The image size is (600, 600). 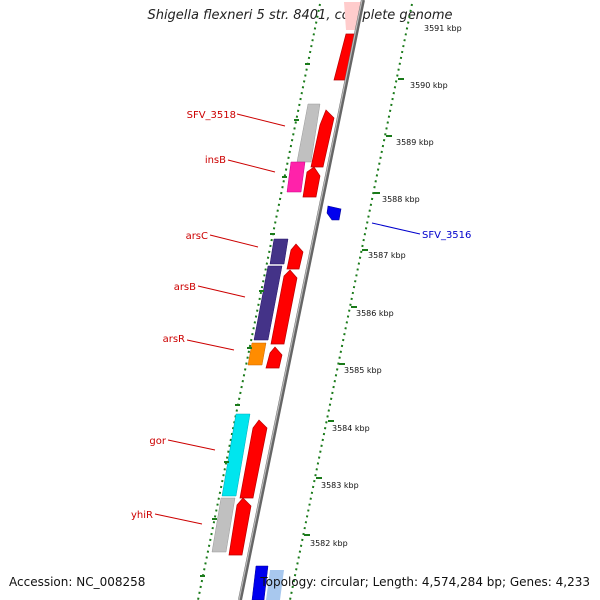 I want to click on gene-label-sfv-3516: SFV_3516, so click(x=446, y=235).